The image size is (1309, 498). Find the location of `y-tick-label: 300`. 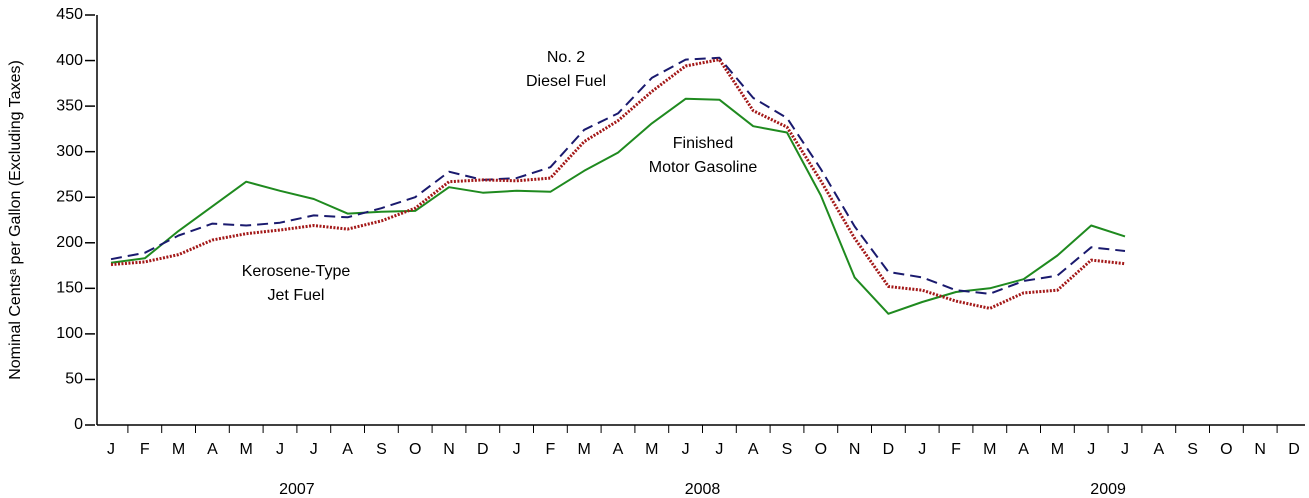

y-tick-label: 300 is located at coordinates (69, 151).